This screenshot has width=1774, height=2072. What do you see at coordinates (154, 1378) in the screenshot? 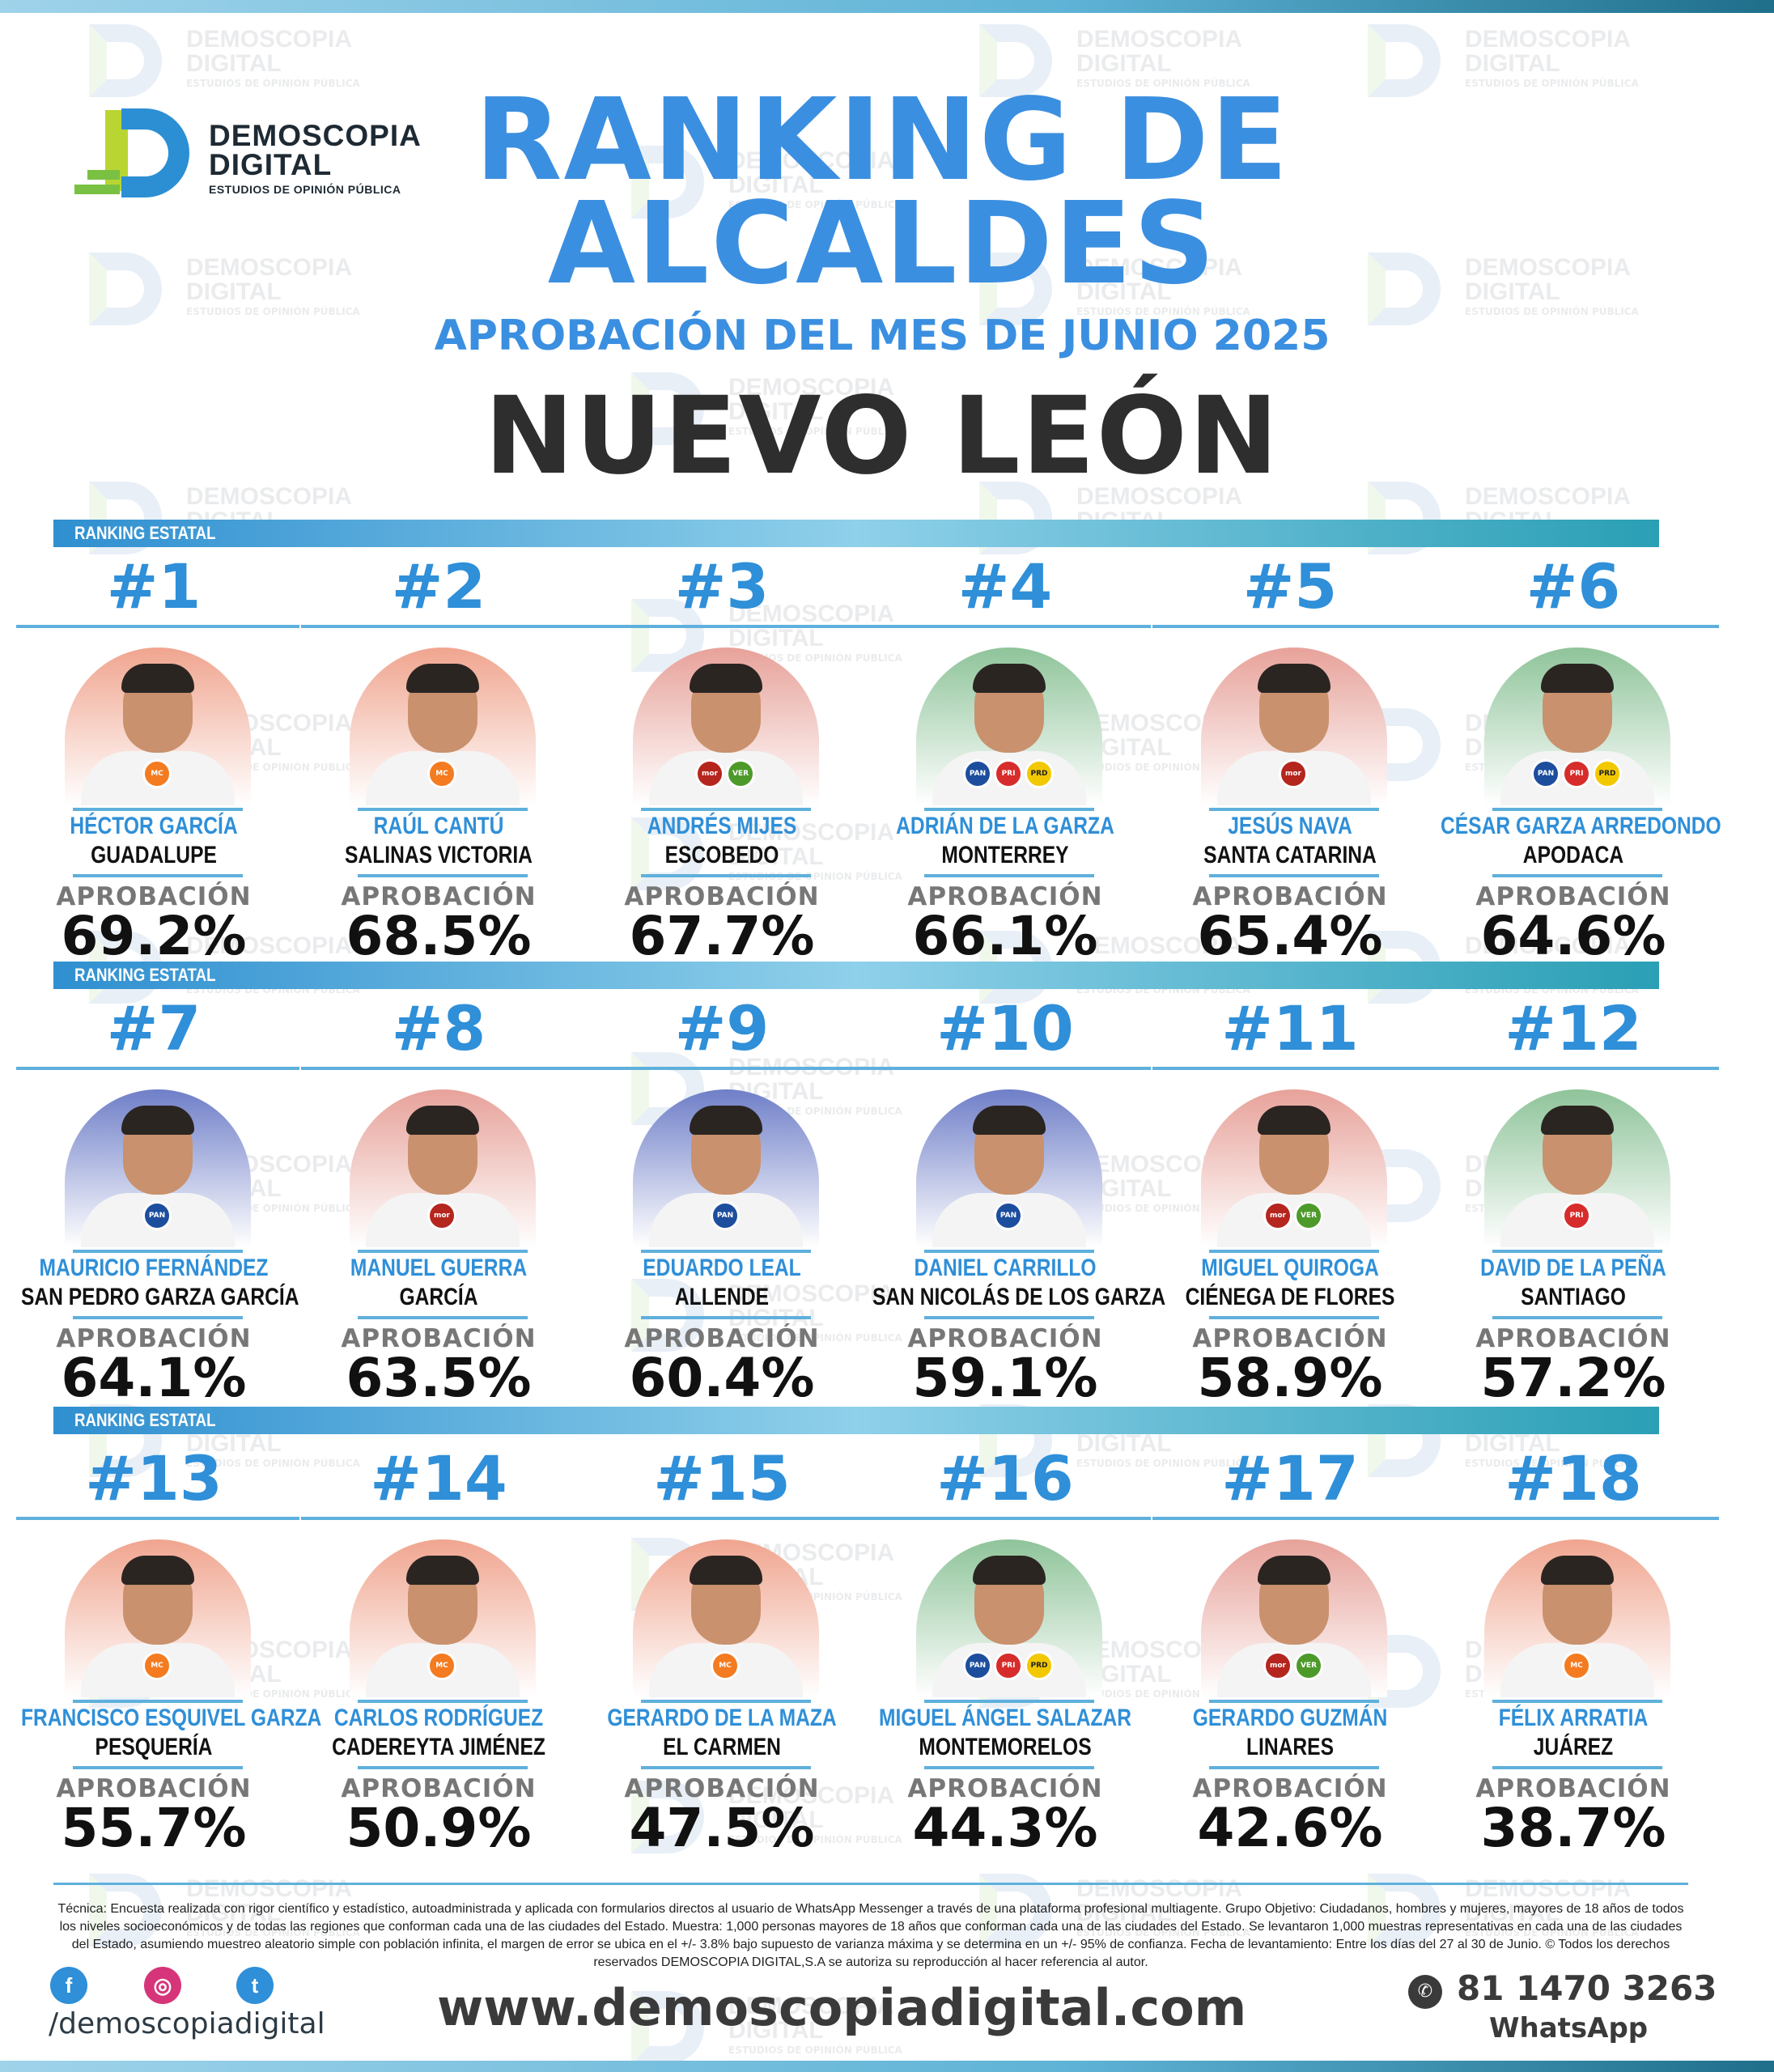
I see `approval-value: 64.1%` at bounding box center [154, 1378].